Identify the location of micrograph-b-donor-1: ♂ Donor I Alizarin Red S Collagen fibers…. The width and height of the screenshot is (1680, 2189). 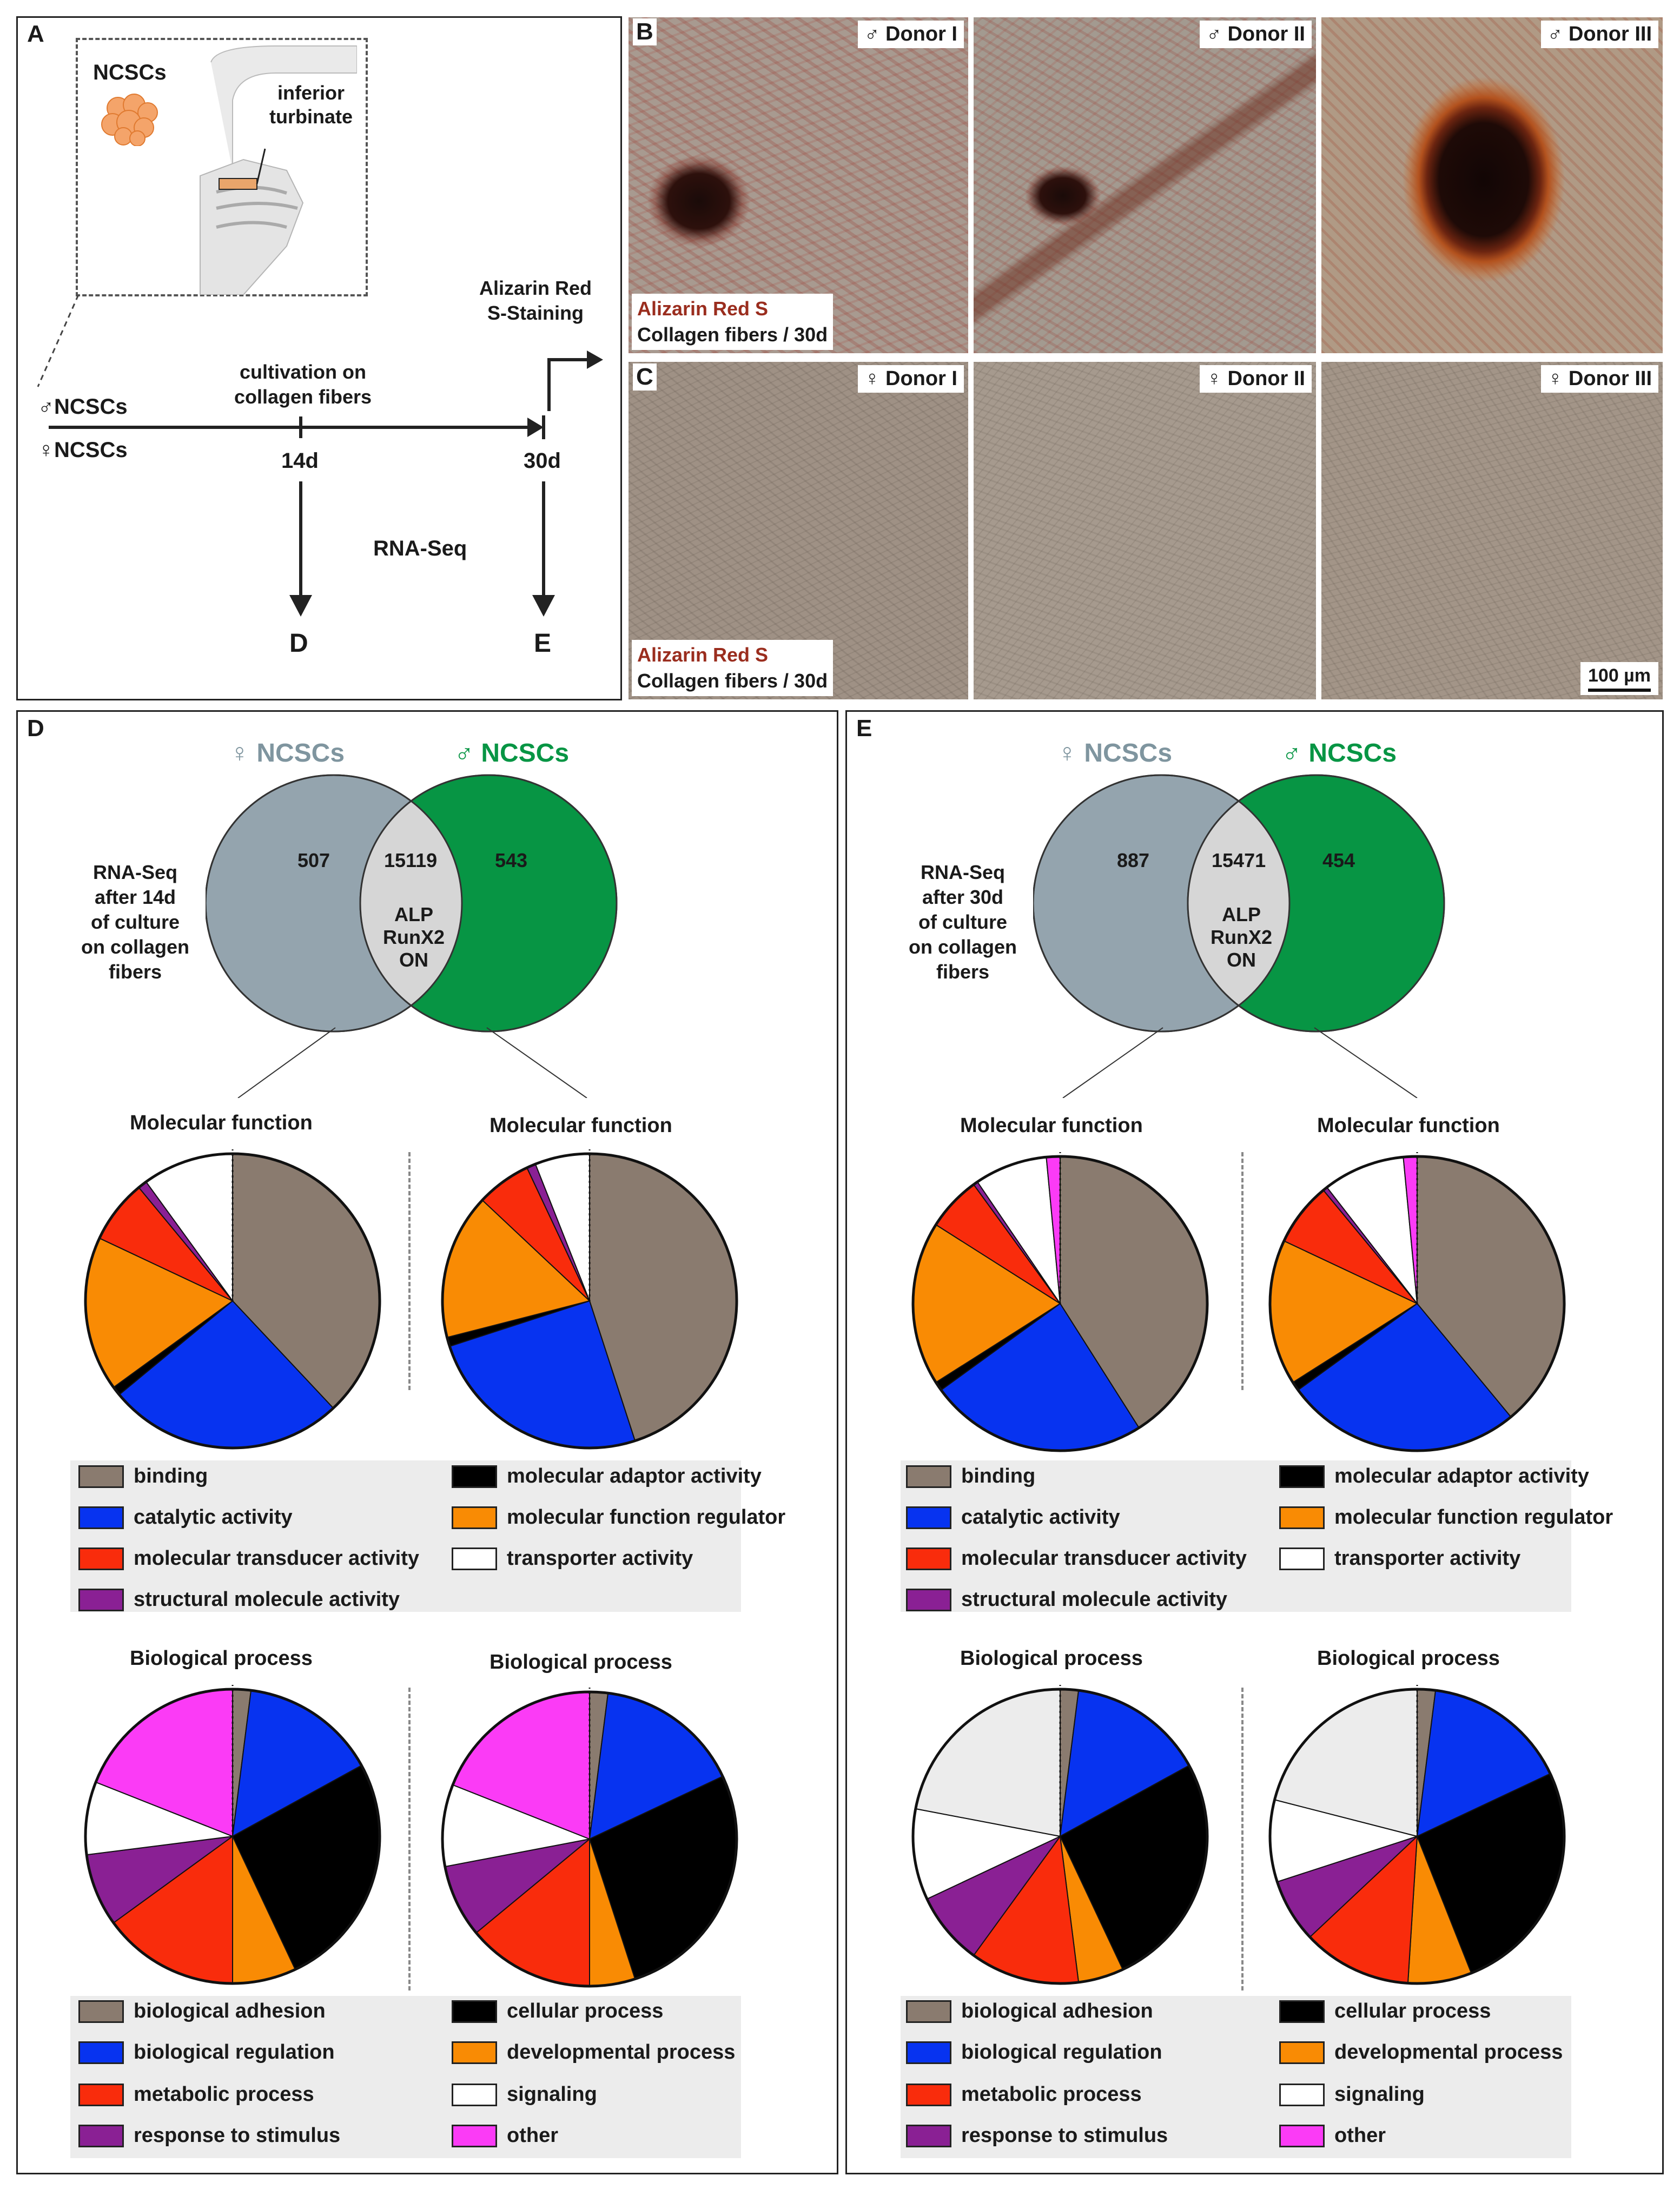
(798, 185).